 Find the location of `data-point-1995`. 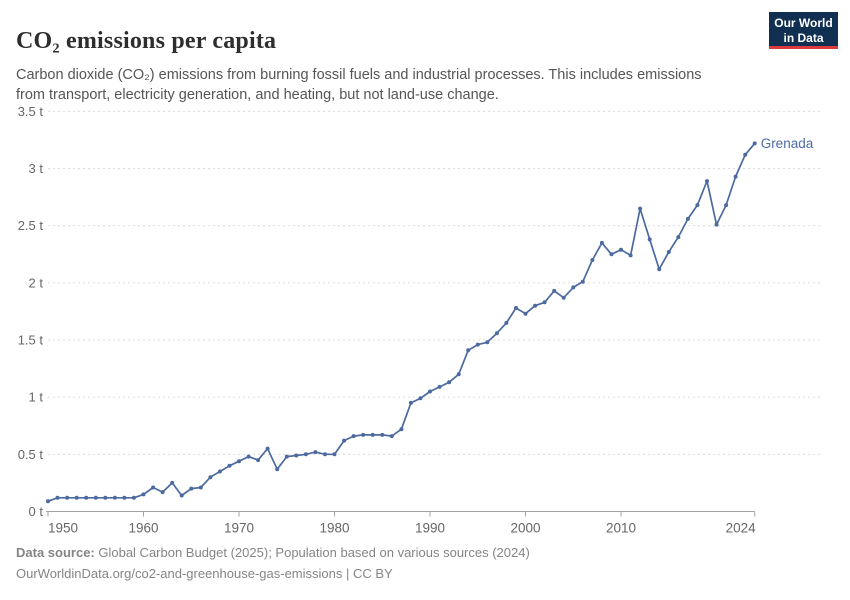

data-point-1995 is located at coordinates (477, 344).